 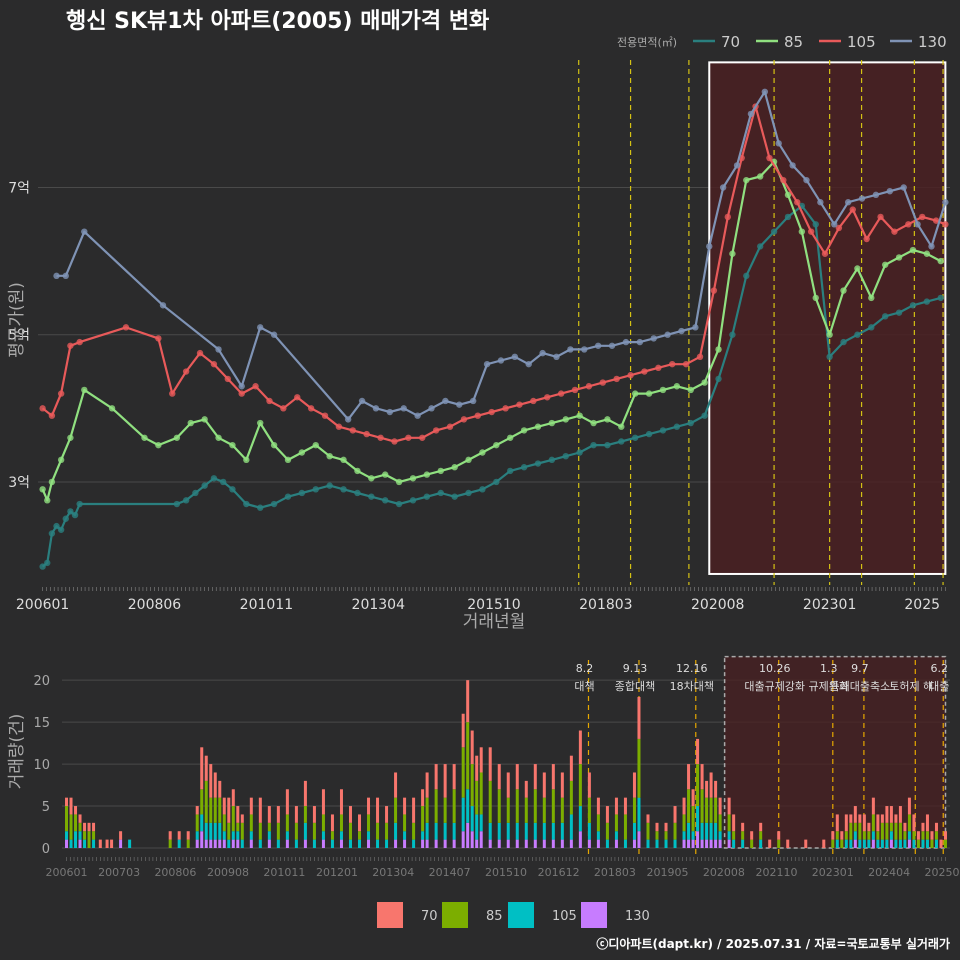 What do you see at coordinates (782, 42) in the screenshot?
I see `series-legend: 전용면적(㎡) 70 85 105 130` at bounding box center [782, 42].